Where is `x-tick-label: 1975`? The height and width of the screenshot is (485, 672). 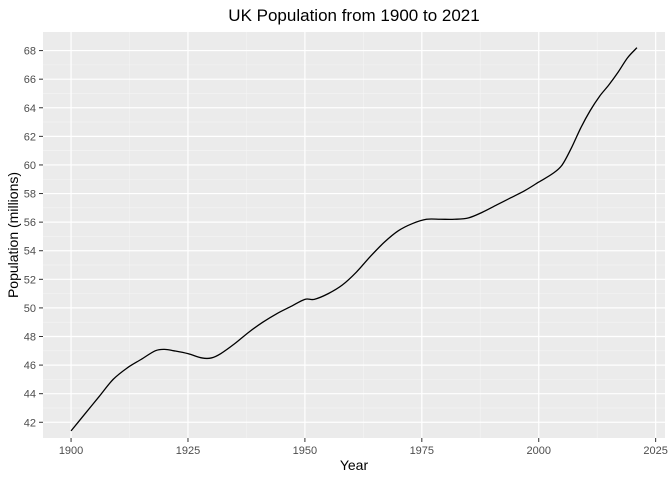
x-tick-label: 1975 is located at coordinates (422, 451).